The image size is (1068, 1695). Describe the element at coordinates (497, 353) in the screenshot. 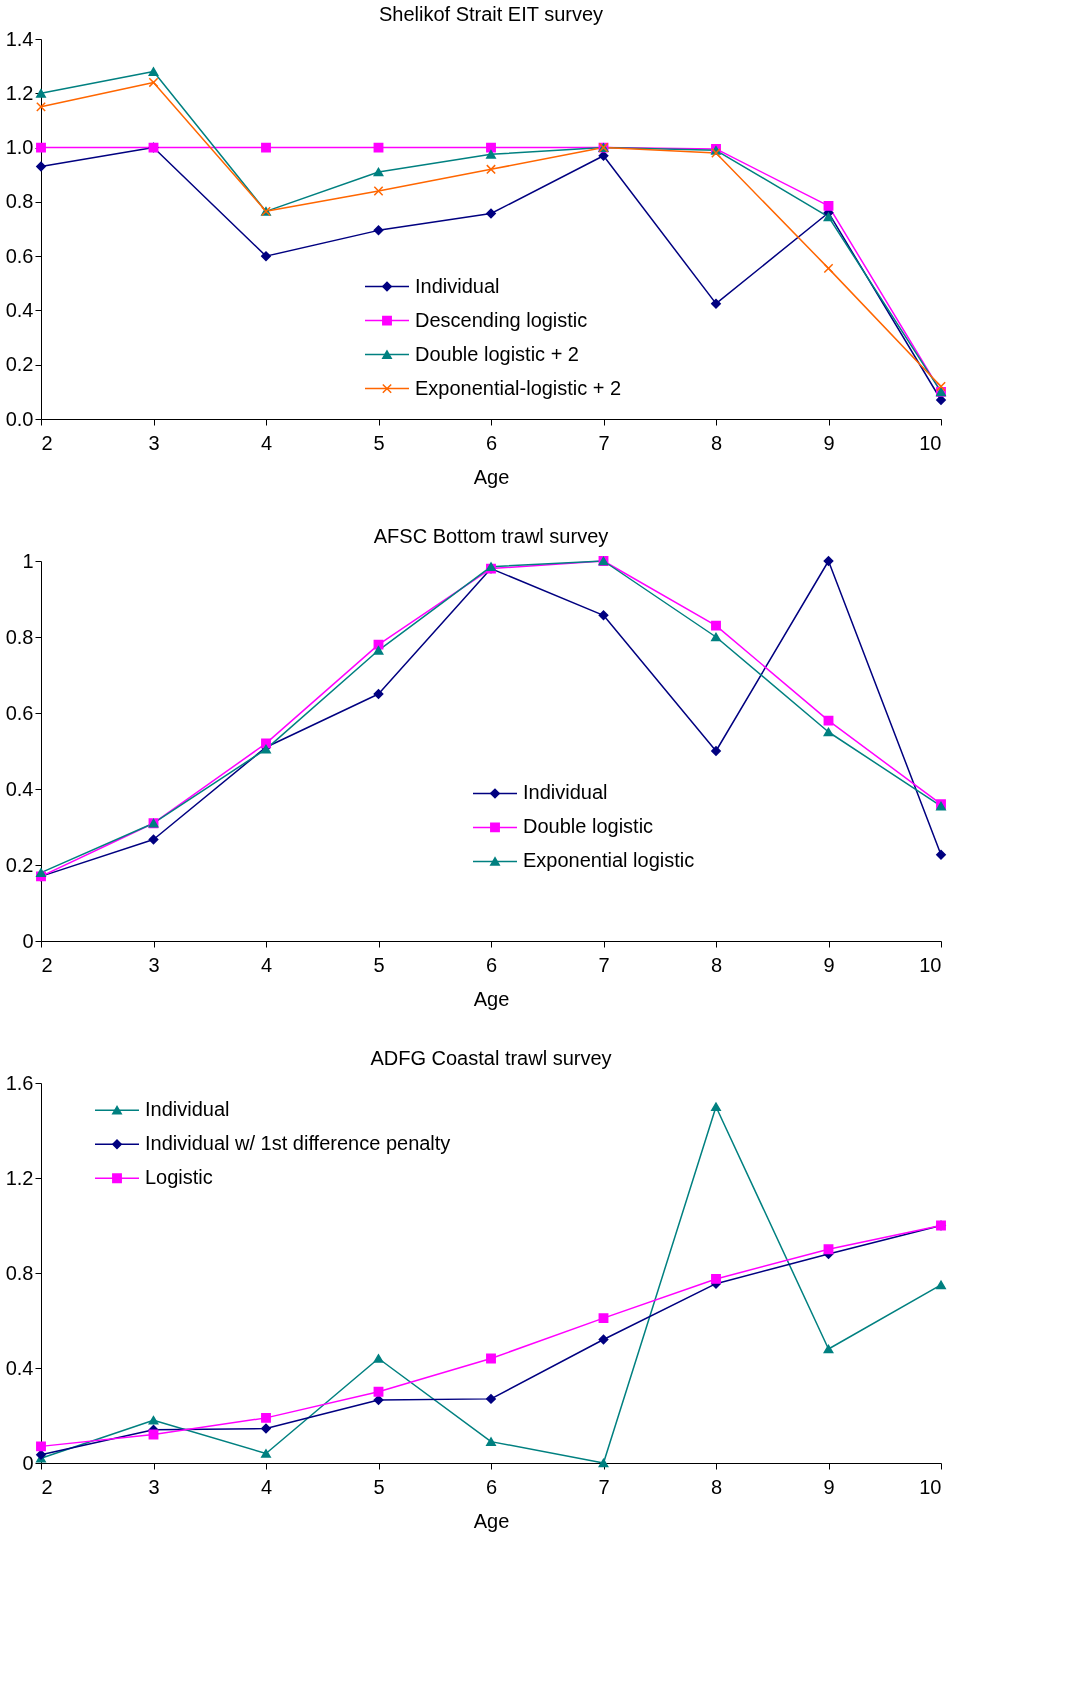

I see `legend-label: Double logistic + 2` at that location.